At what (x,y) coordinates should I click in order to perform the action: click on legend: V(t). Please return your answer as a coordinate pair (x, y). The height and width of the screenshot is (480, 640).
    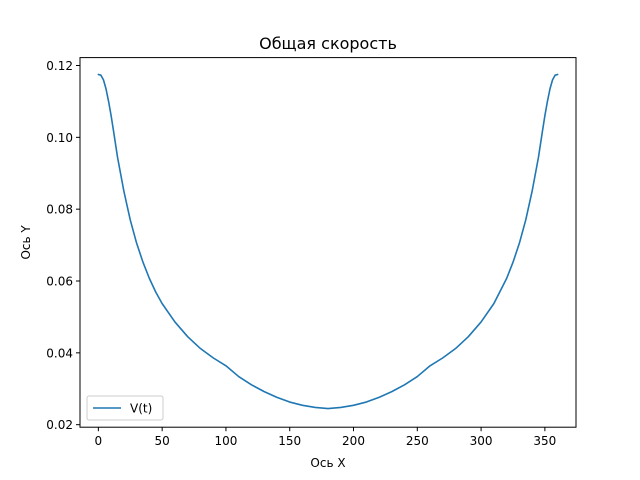
    Looking at the image, I should click on (125, 408).